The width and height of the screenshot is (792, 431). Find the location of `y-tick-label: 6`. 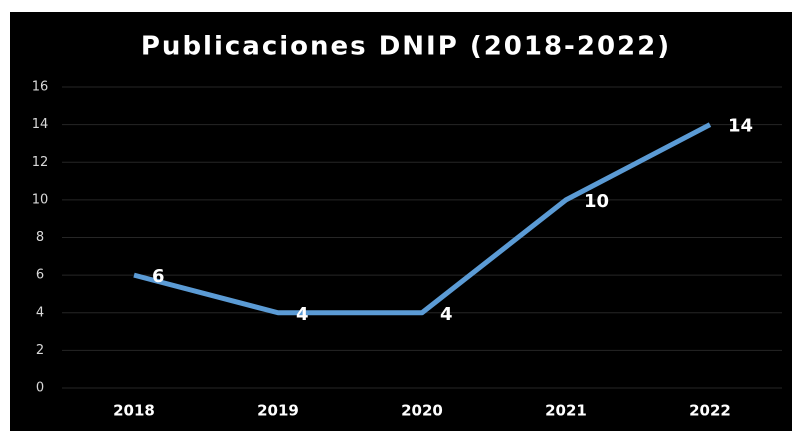

y-tick-label: 6 is located at coordinates (40, 275).